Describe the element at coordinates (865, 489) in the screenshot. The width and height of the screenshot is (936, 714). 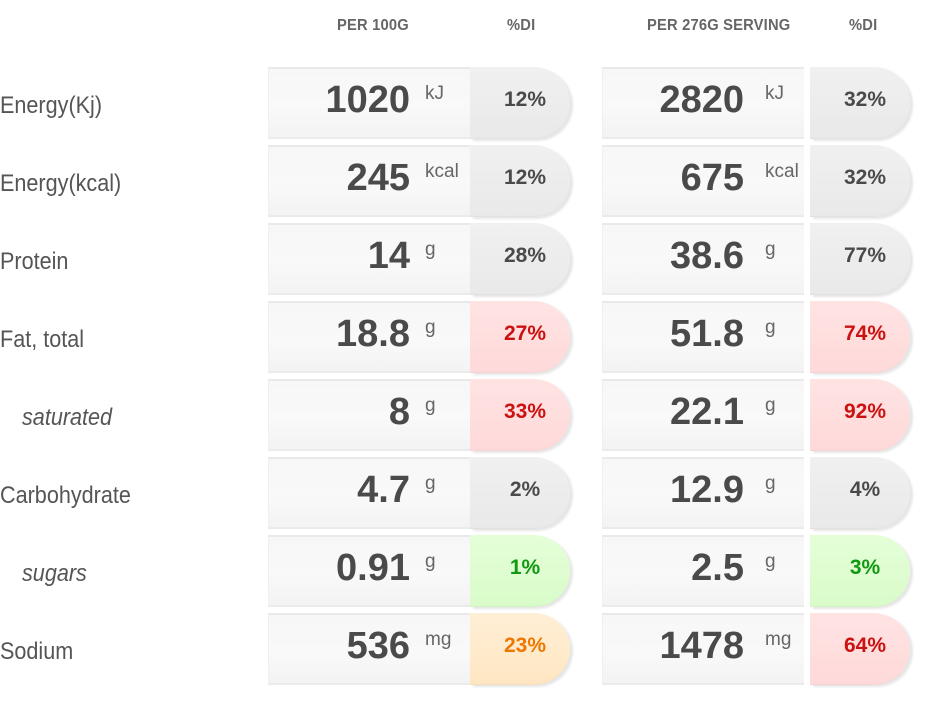
I see `di-percent: 4%` at that location.